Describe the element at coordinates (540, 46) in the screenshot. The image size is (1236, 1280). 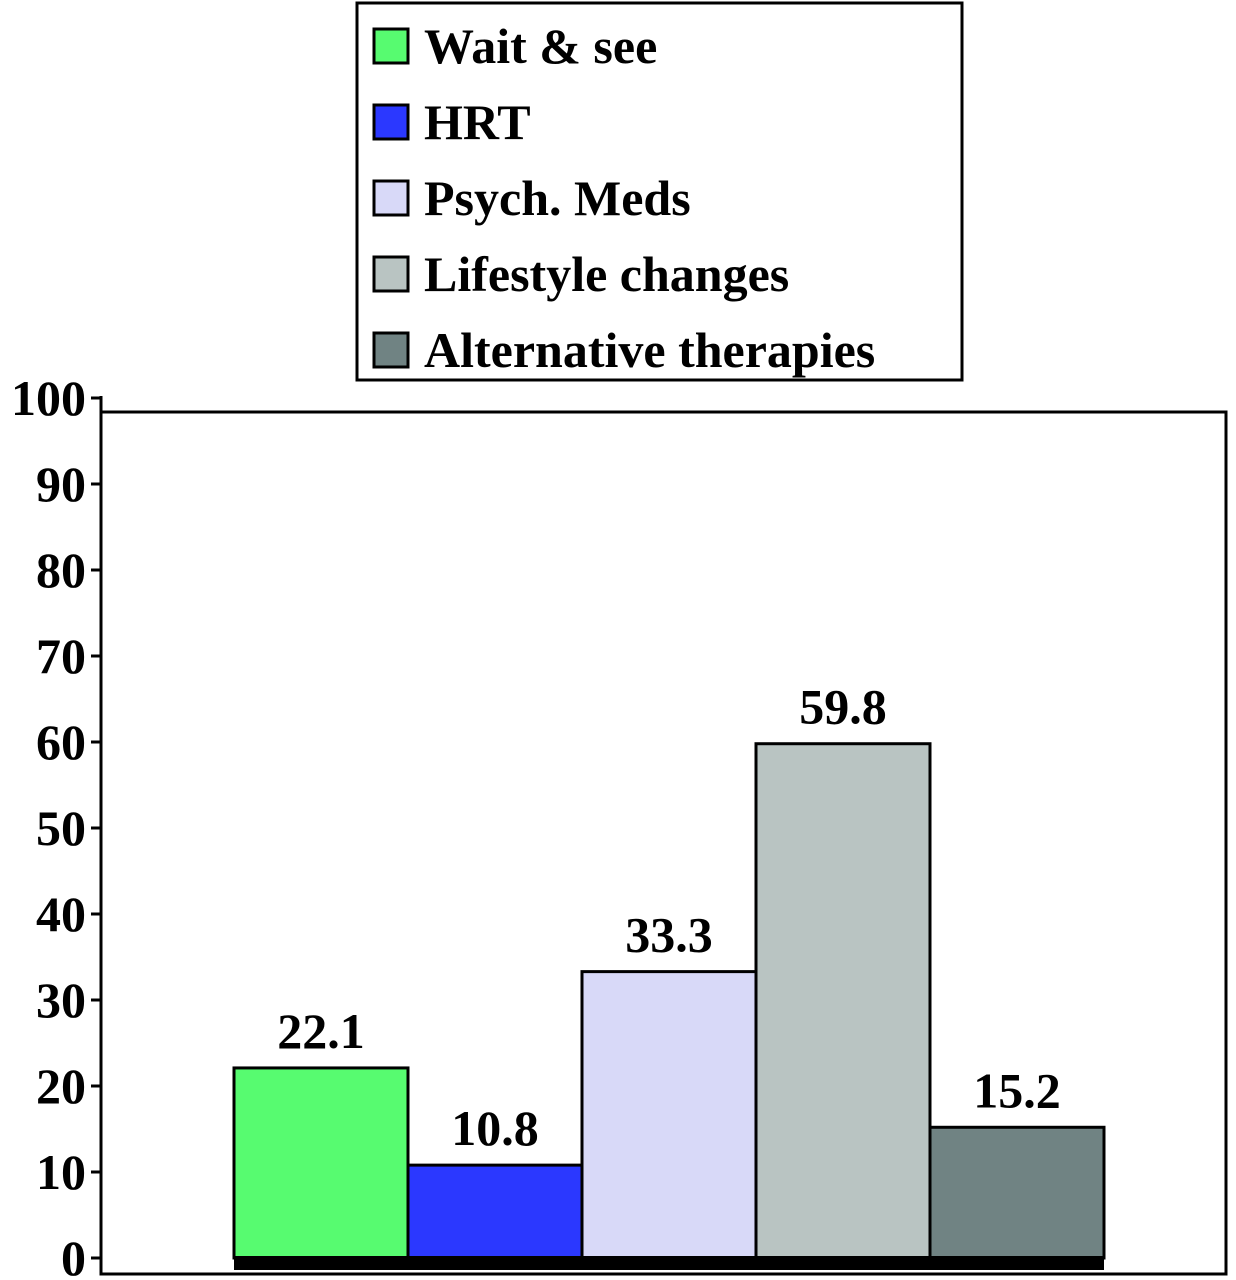
I see `legend-label: Wait & see` at that location.